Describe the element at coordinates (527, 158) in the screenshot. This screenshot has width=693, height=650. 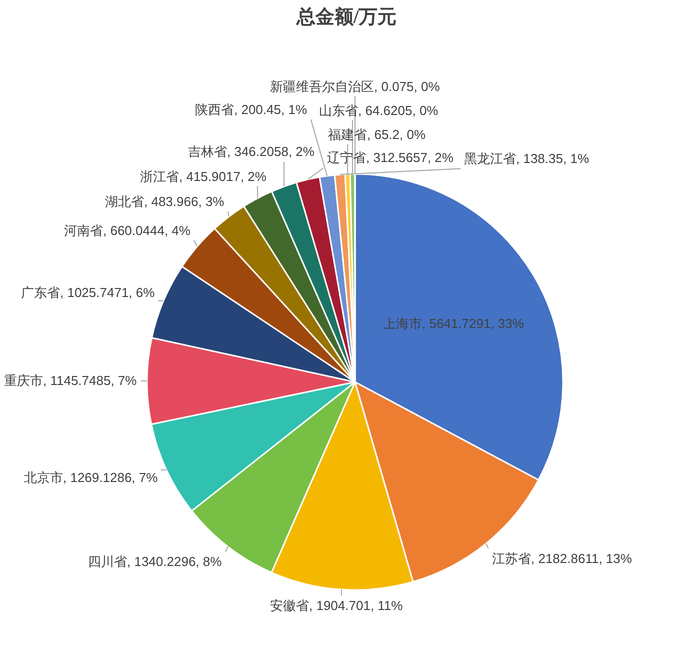
I see `slice-label: 黑龙江省, 138.35, 1%` at that location.